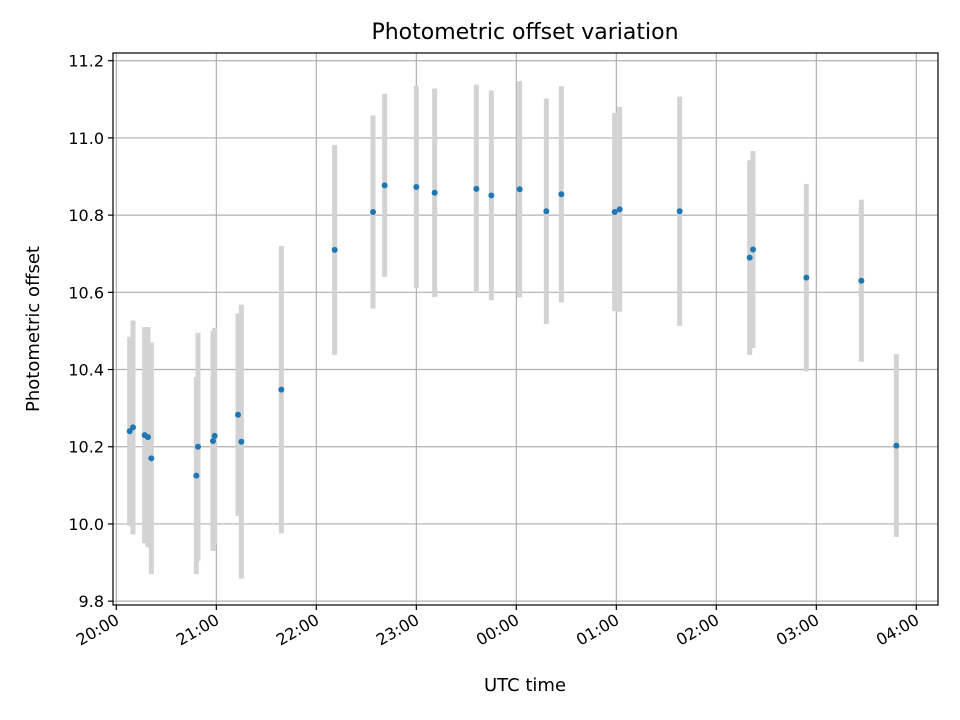 Image resolution: width=960 pixels, height=720 pixels. What do you see at coordinates (297, 630) in the screenshot?
I see `x-tick-label: 22:00` at bounding box center [297, 630].